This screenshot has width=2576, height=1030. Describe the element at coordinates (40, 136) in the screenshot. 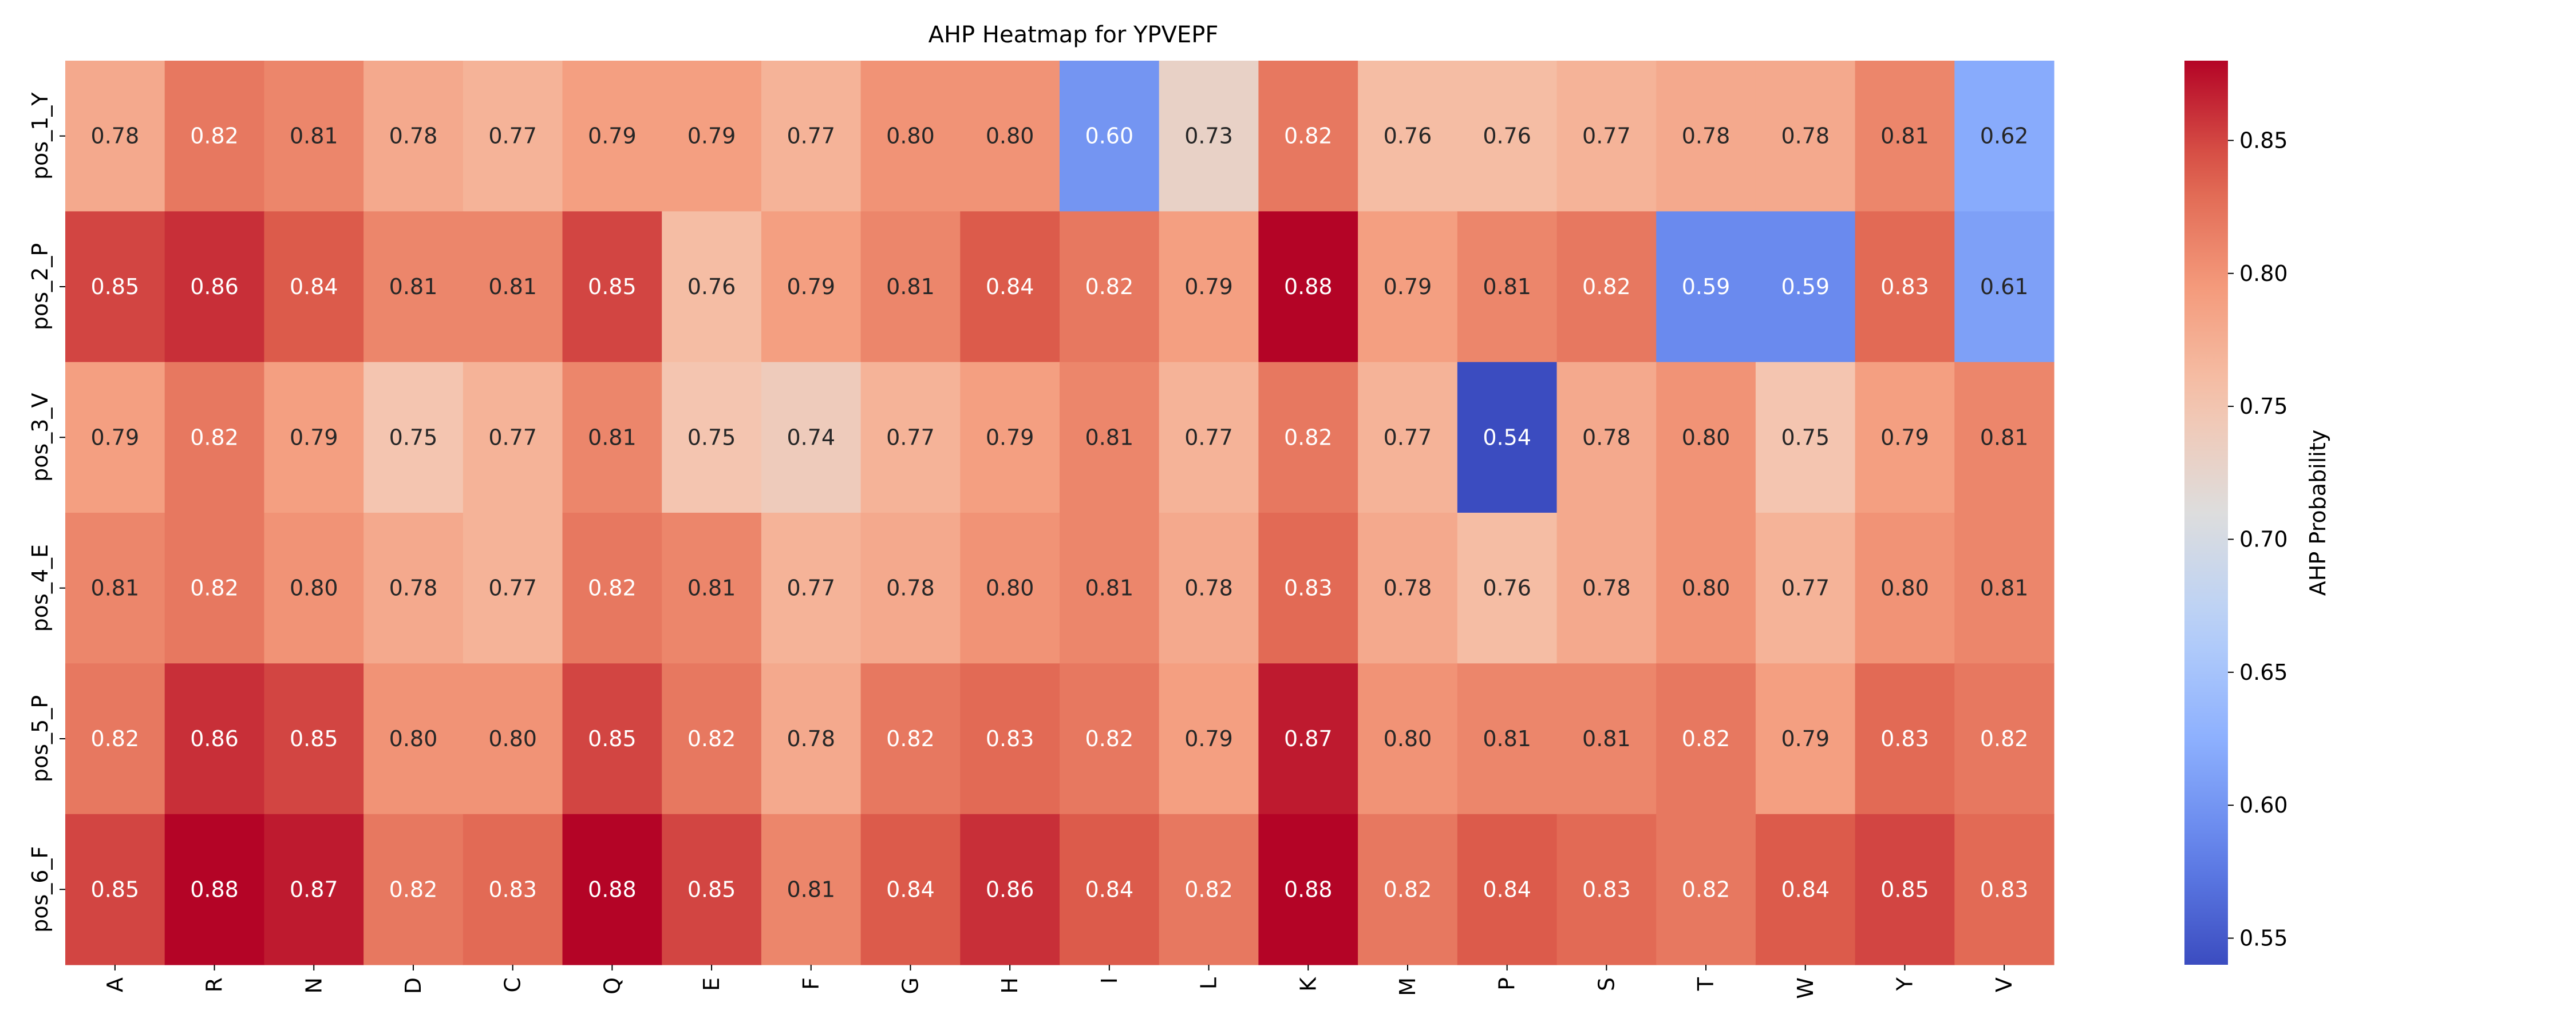

I see `y-tick-label: pos_1_Y` at that location.